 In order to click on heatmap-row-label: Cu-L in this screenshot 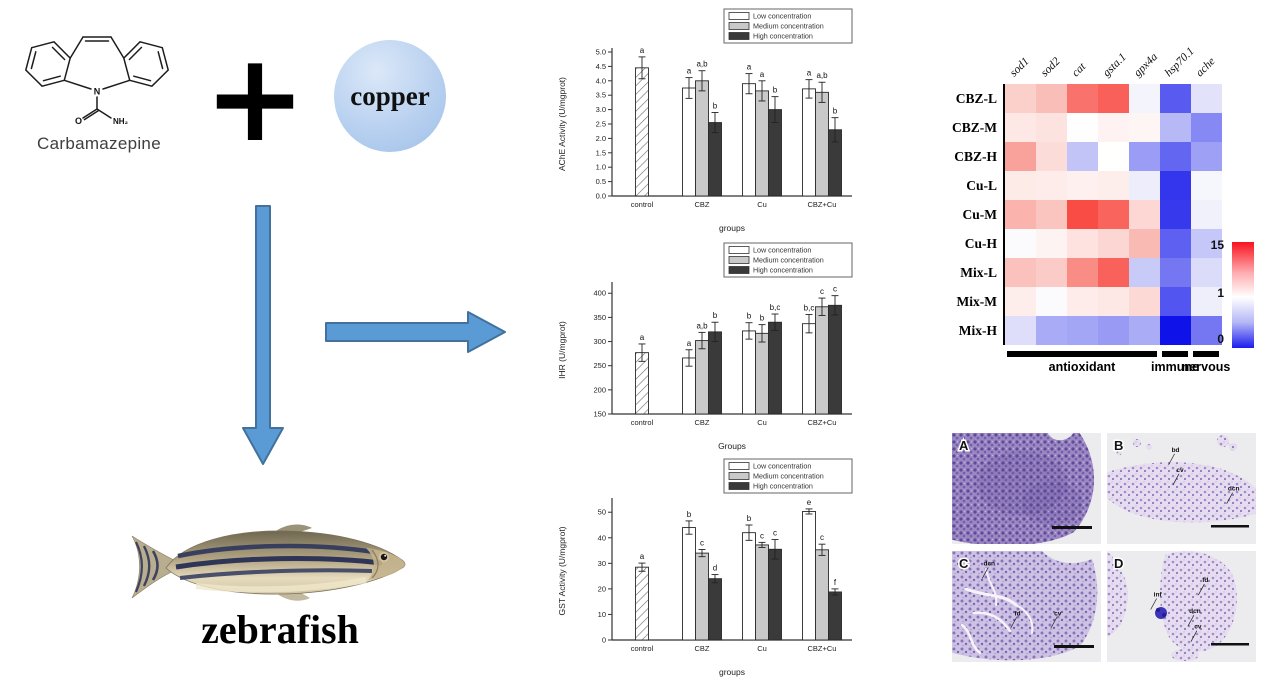, I will do `click(981, 185)`.